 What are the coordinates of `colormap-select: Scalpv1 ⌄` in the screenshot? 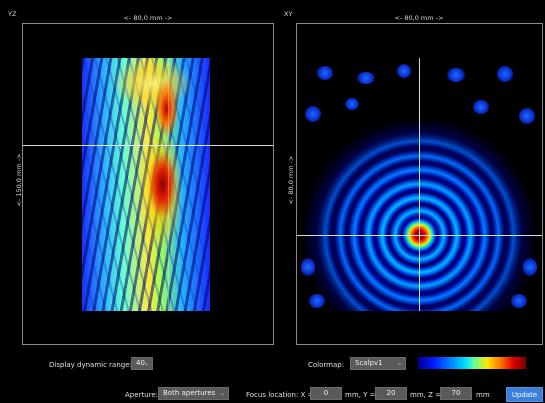 It's located at (378, 363).